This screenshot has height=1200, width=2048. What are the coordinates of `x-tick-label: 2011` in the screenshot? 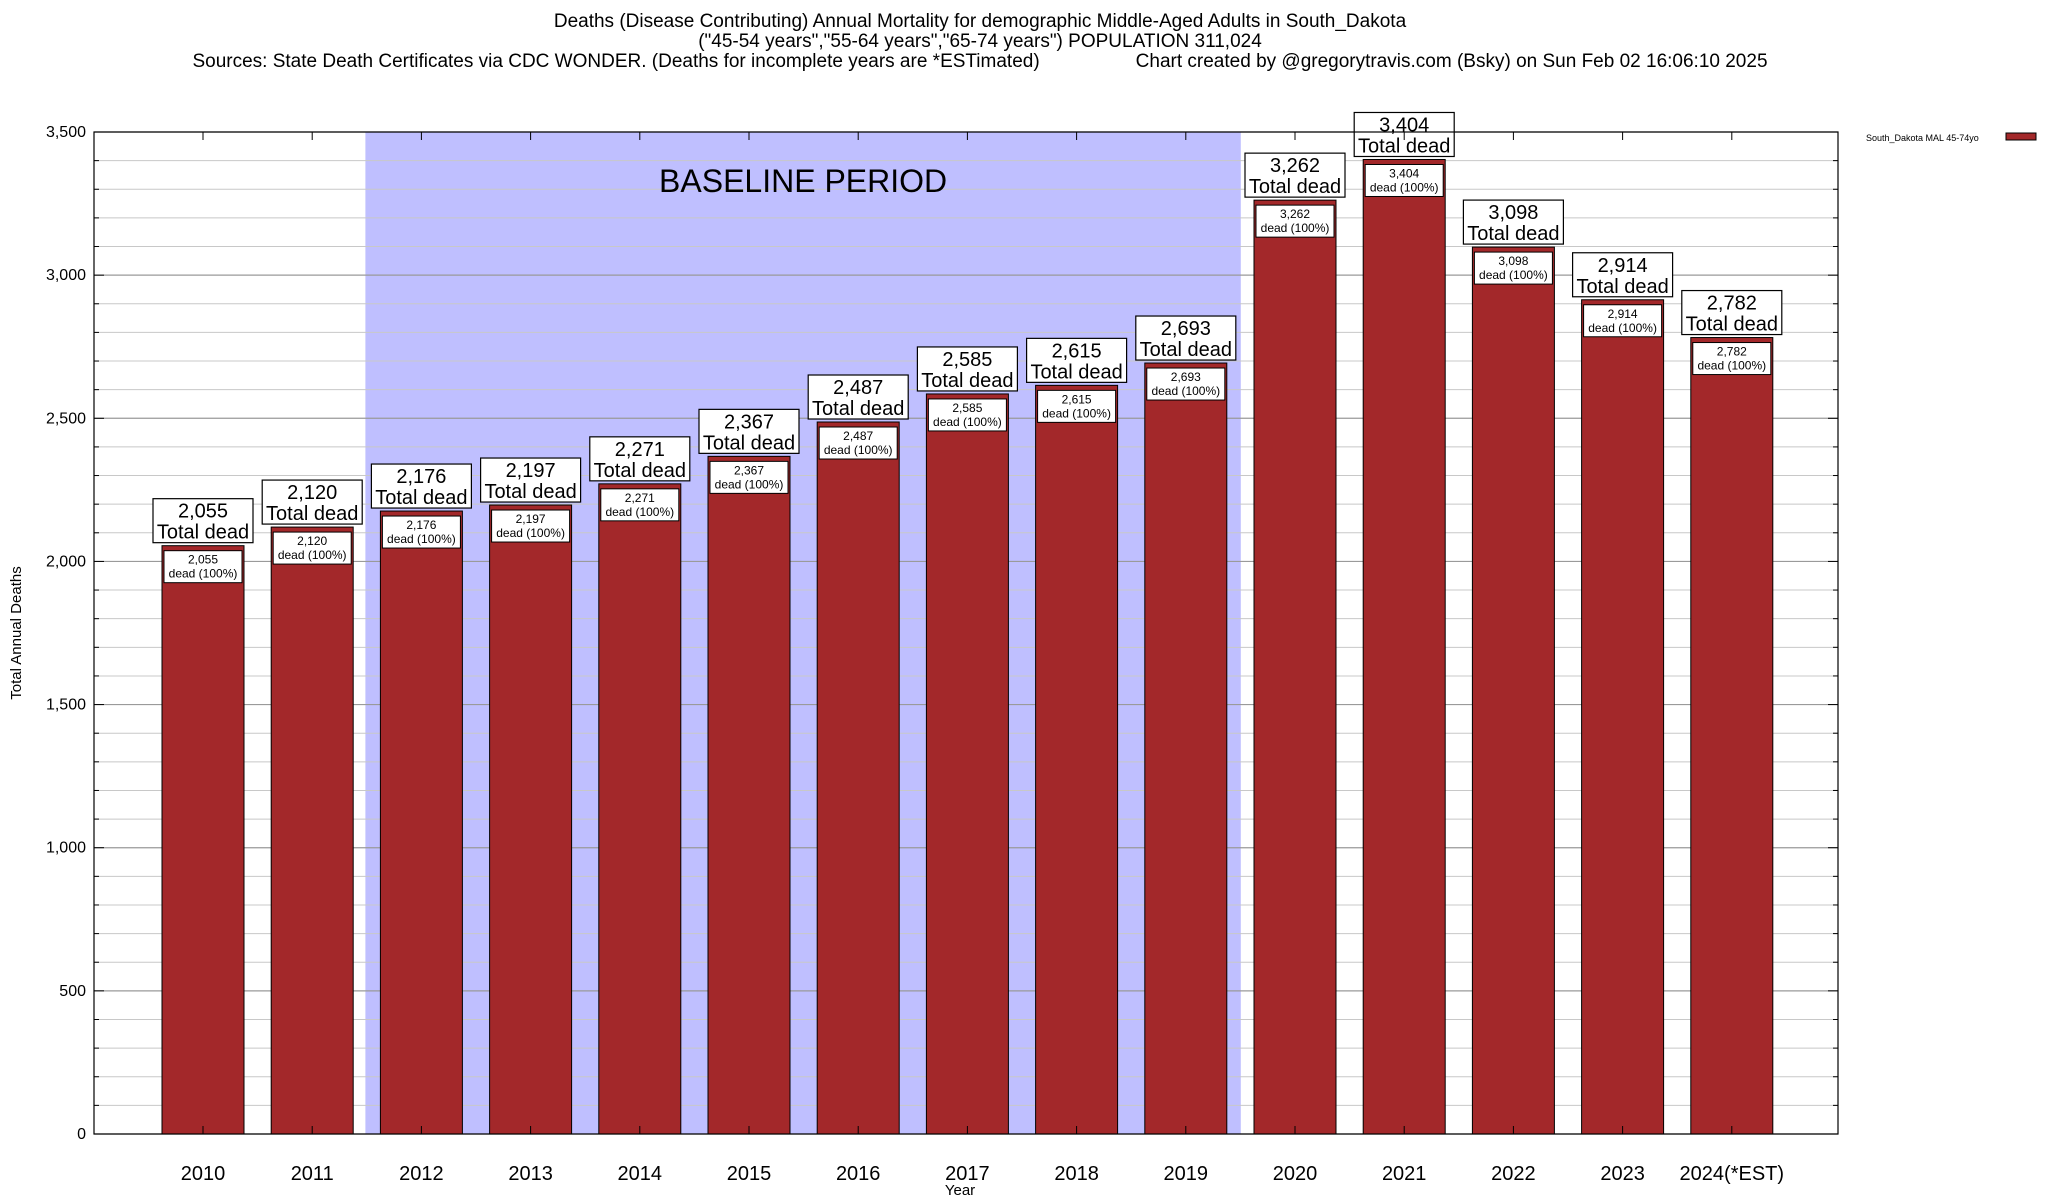 It's located at (312, 1174).